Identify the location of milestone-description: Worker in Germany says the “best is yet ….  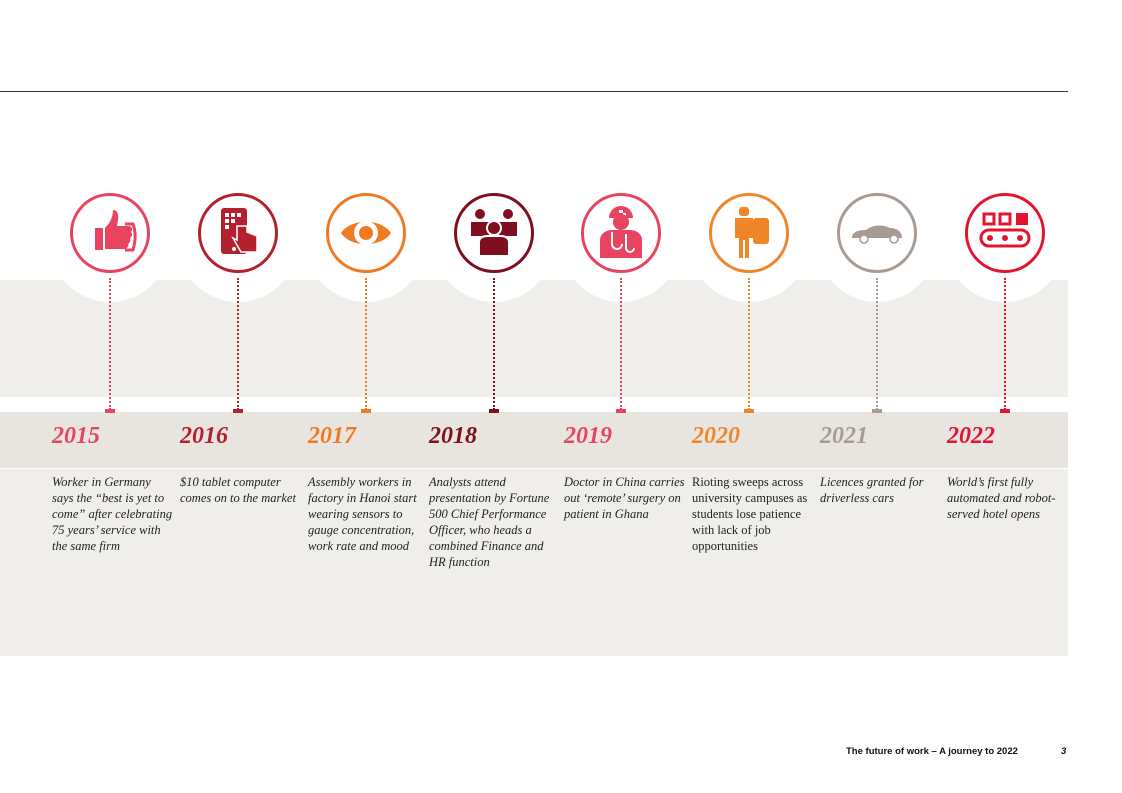
(112, 514).